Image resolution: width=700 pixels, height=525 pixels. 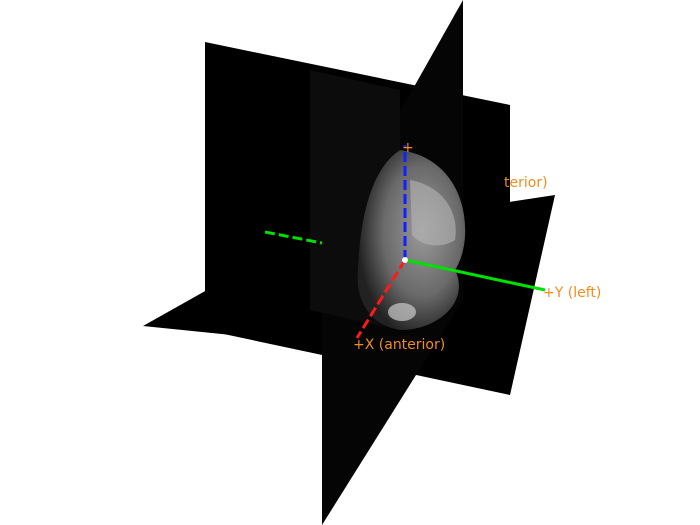 I want to click on x-axis, so click(x=381, y=299).